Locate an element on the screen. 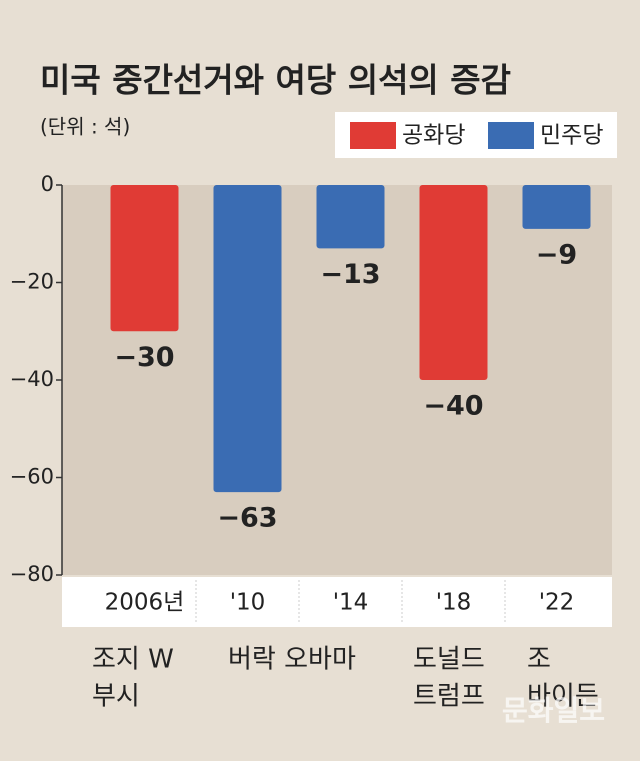  chart-subtitle: (단위 : 석) is located at coordinates (85, 127).